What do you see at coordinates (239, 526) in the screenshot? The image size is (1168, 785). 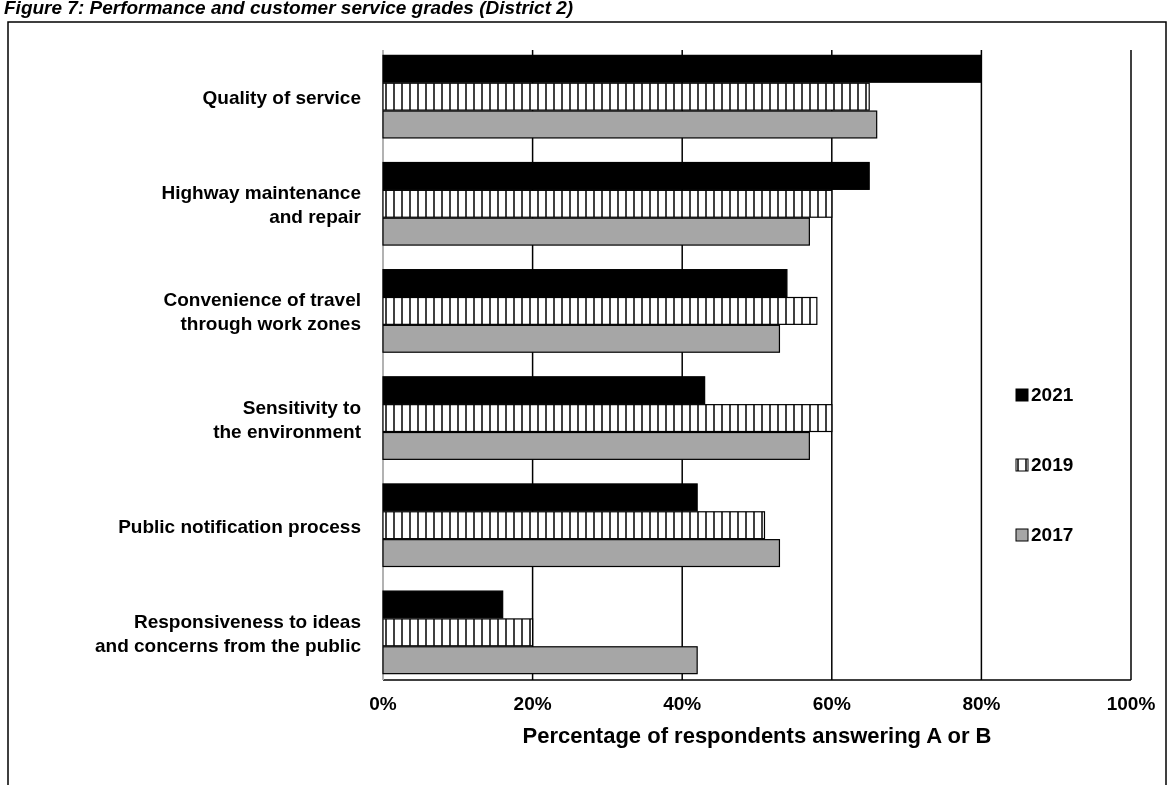 I see `y-tick-label: Public notification process` at bounding box center [239, 526].